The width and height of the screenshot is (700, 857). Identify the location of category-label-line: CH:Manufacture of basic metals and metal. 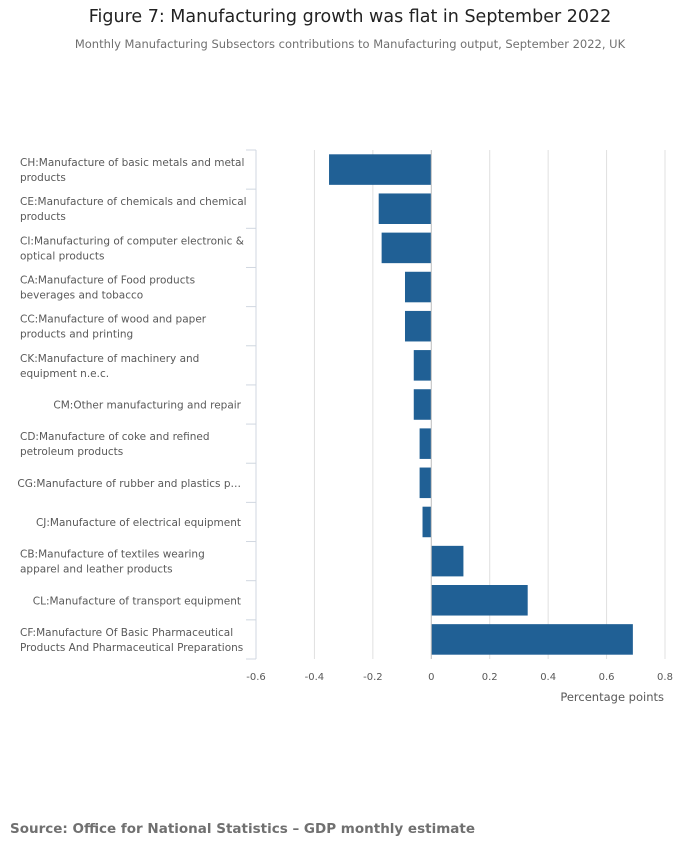
(132, 163).